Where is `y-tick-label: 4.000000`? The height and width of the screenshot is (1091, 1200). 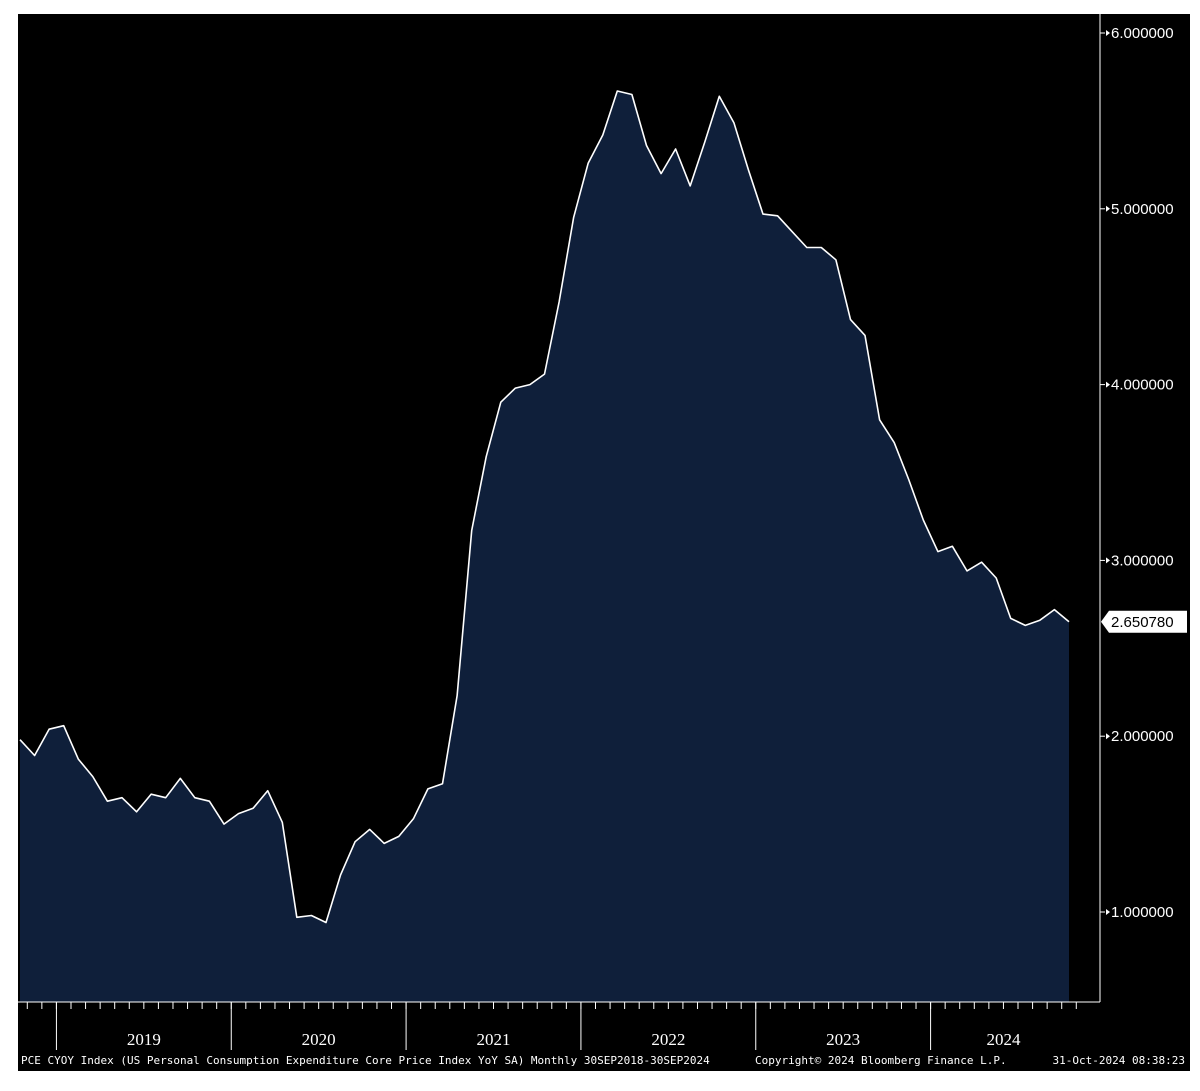 y-tick-label: 4.000000 is located at coordinates (1142, 385).